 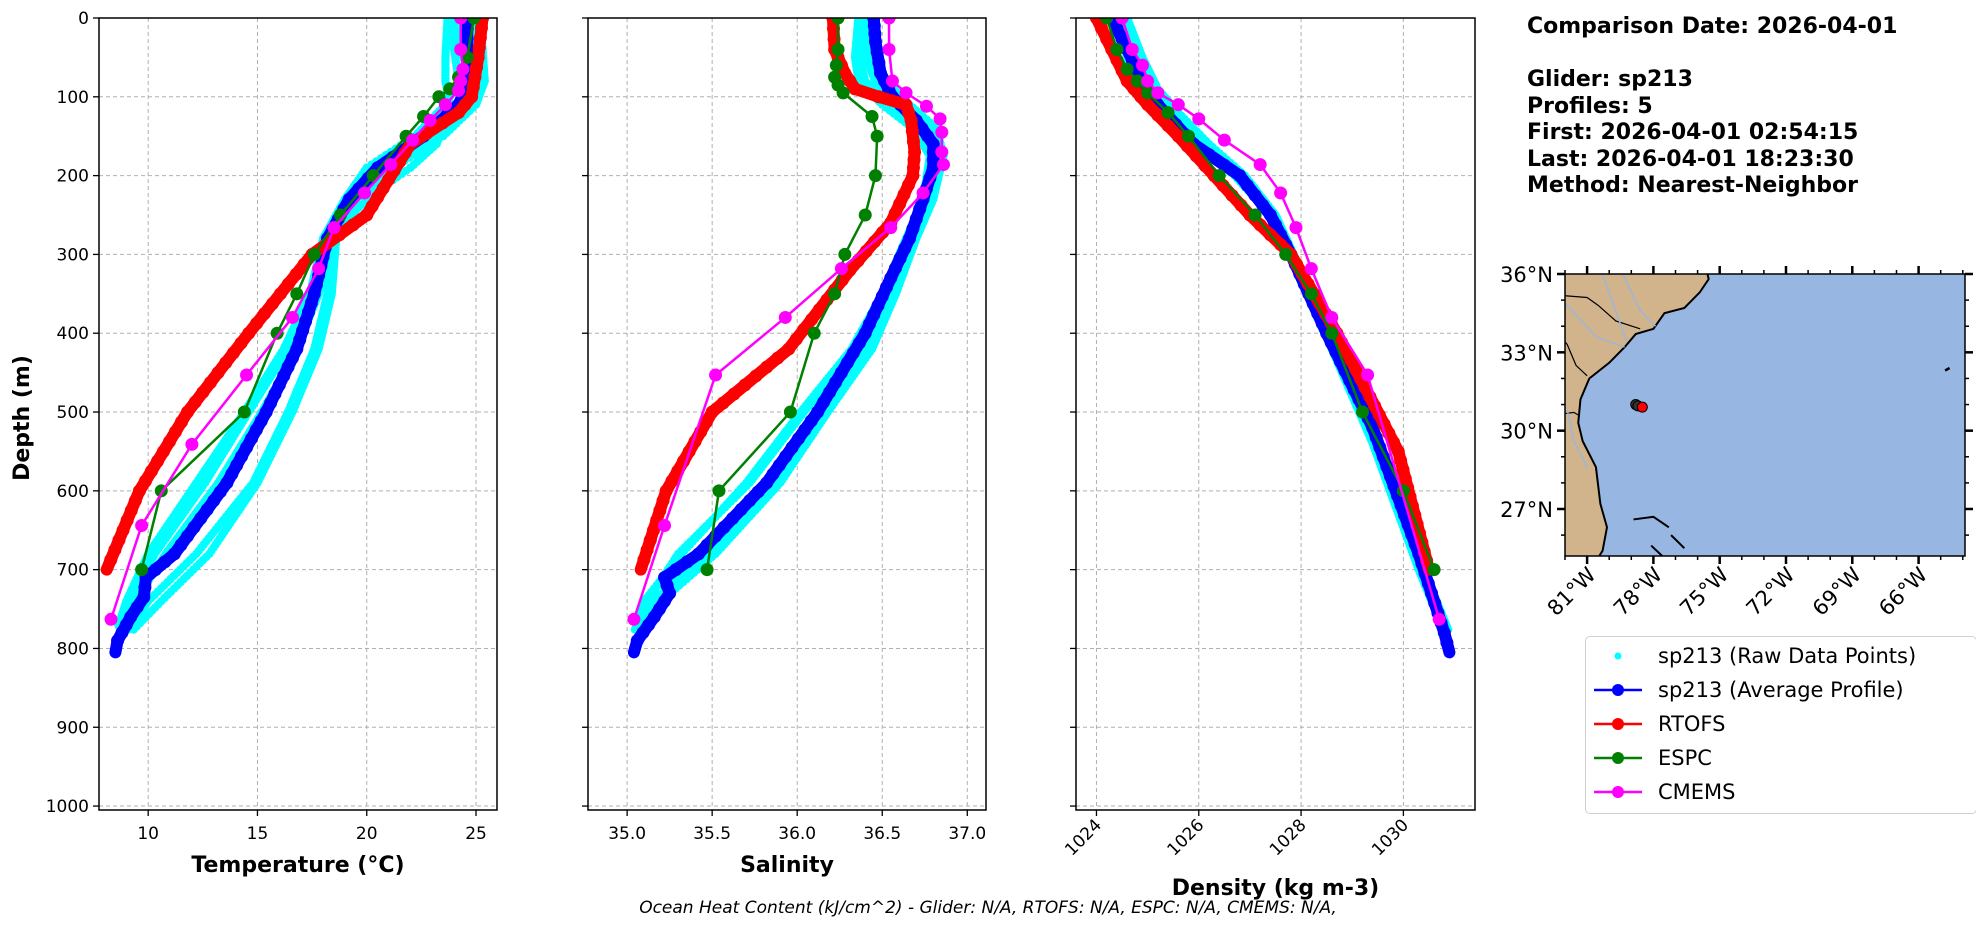 I want to click on legend-key-rtofs, so click(x=1618, y=724).